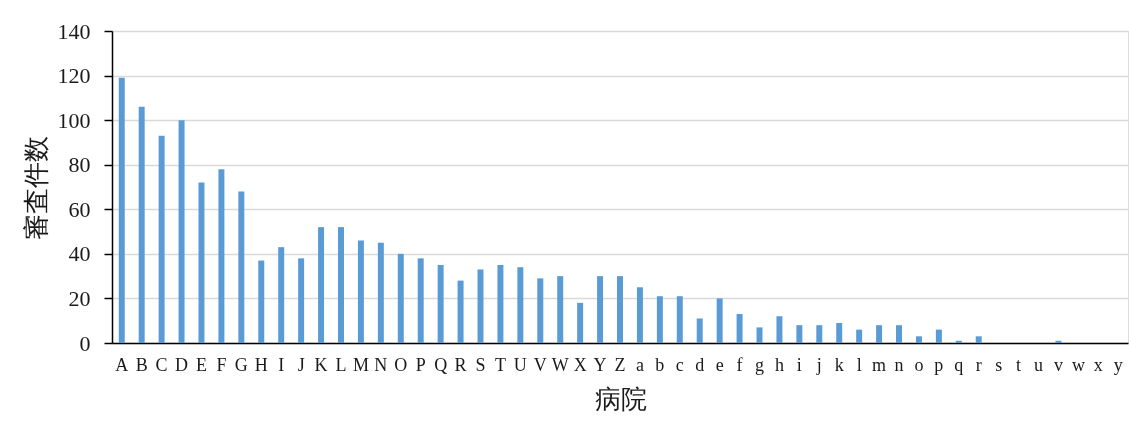  What do you see at coordinates (441, 364) in the screenshot?
I see `x-tick-label: Q` at bounding box center [441, 364].